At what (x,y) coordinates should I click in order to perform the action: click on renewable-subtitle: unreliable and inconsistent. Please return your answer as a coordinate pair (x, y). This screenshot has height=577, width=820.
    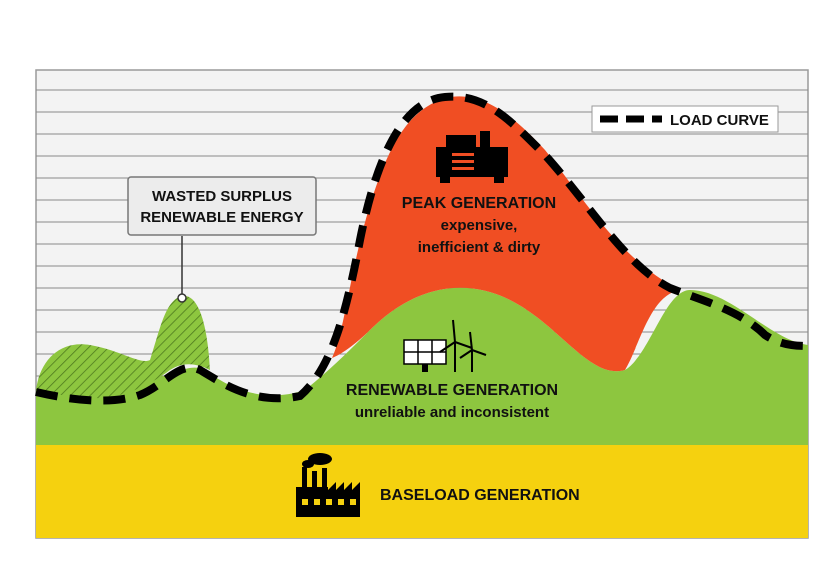
    Looking at the image, I should click on (452, 412).